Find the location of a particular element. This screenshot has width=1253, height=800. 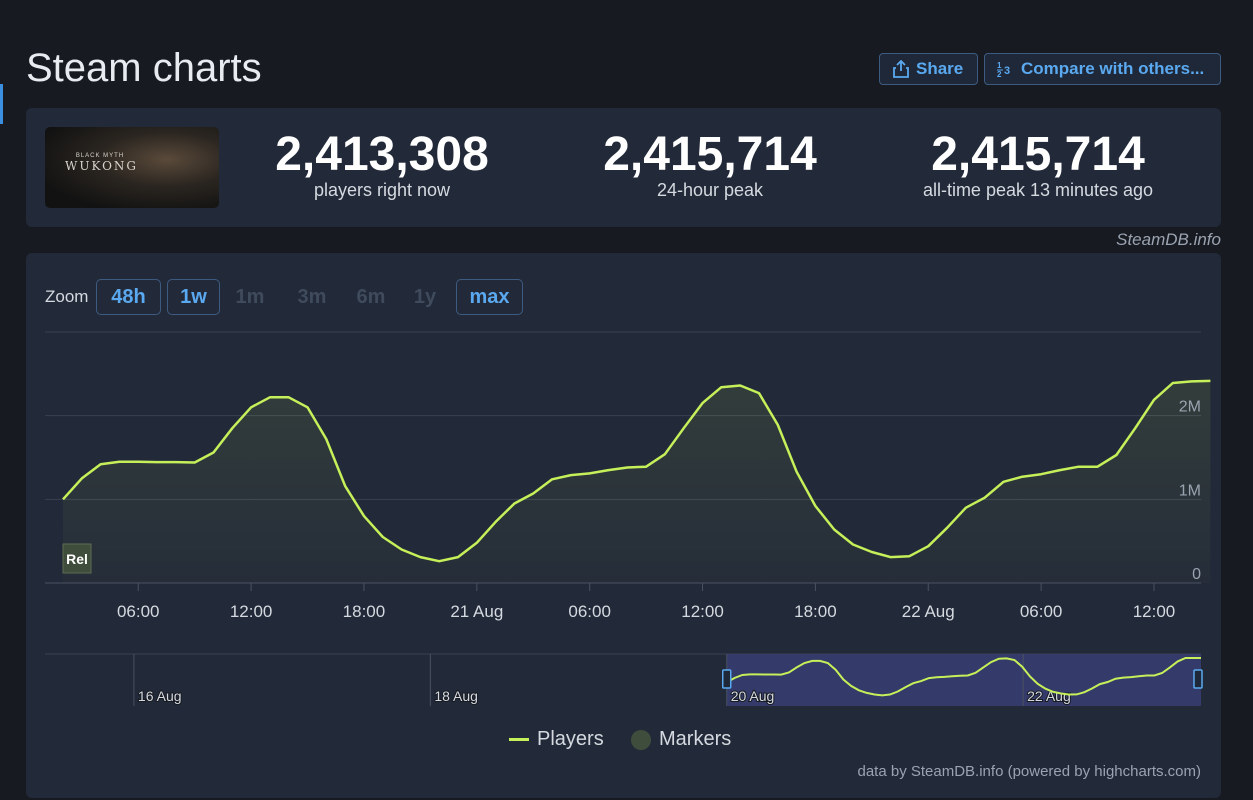

zoom-1y-button: 1y is located at coordinates (425, 296).